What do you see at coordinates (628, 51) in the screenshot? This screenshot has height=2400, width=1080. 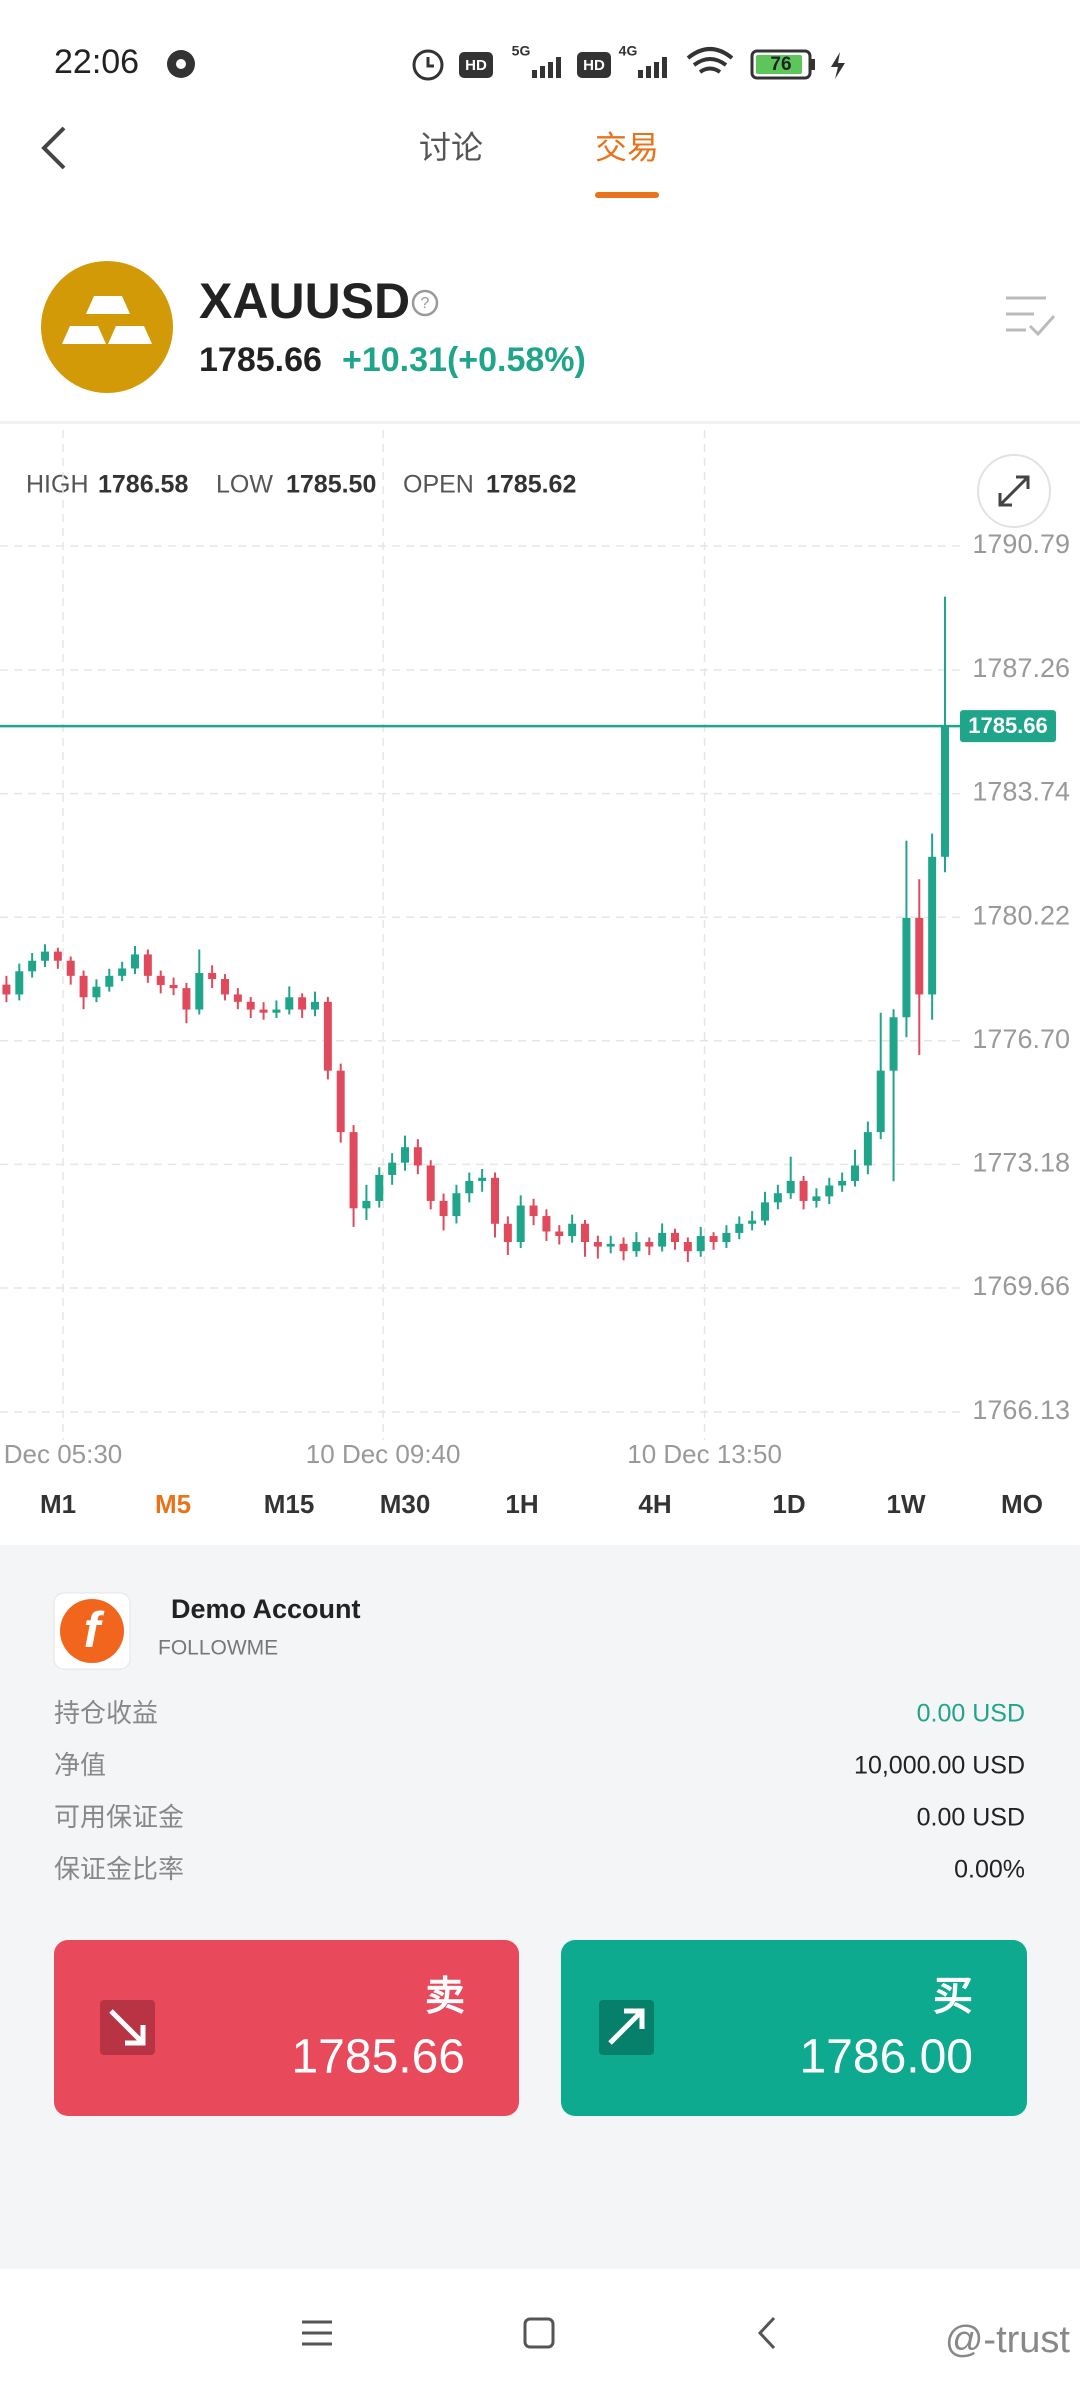 I see `signal-4g: 4G` at bounding box center [628, 51].